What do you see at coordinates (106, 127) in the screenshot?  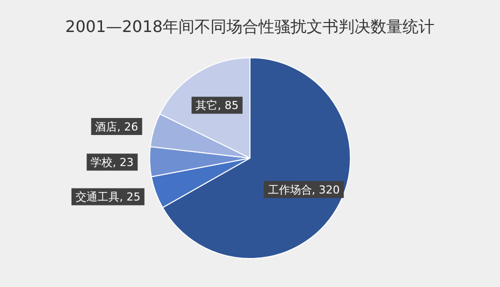 I see `slice-label: 酒店` at bounding box center [106, 127].